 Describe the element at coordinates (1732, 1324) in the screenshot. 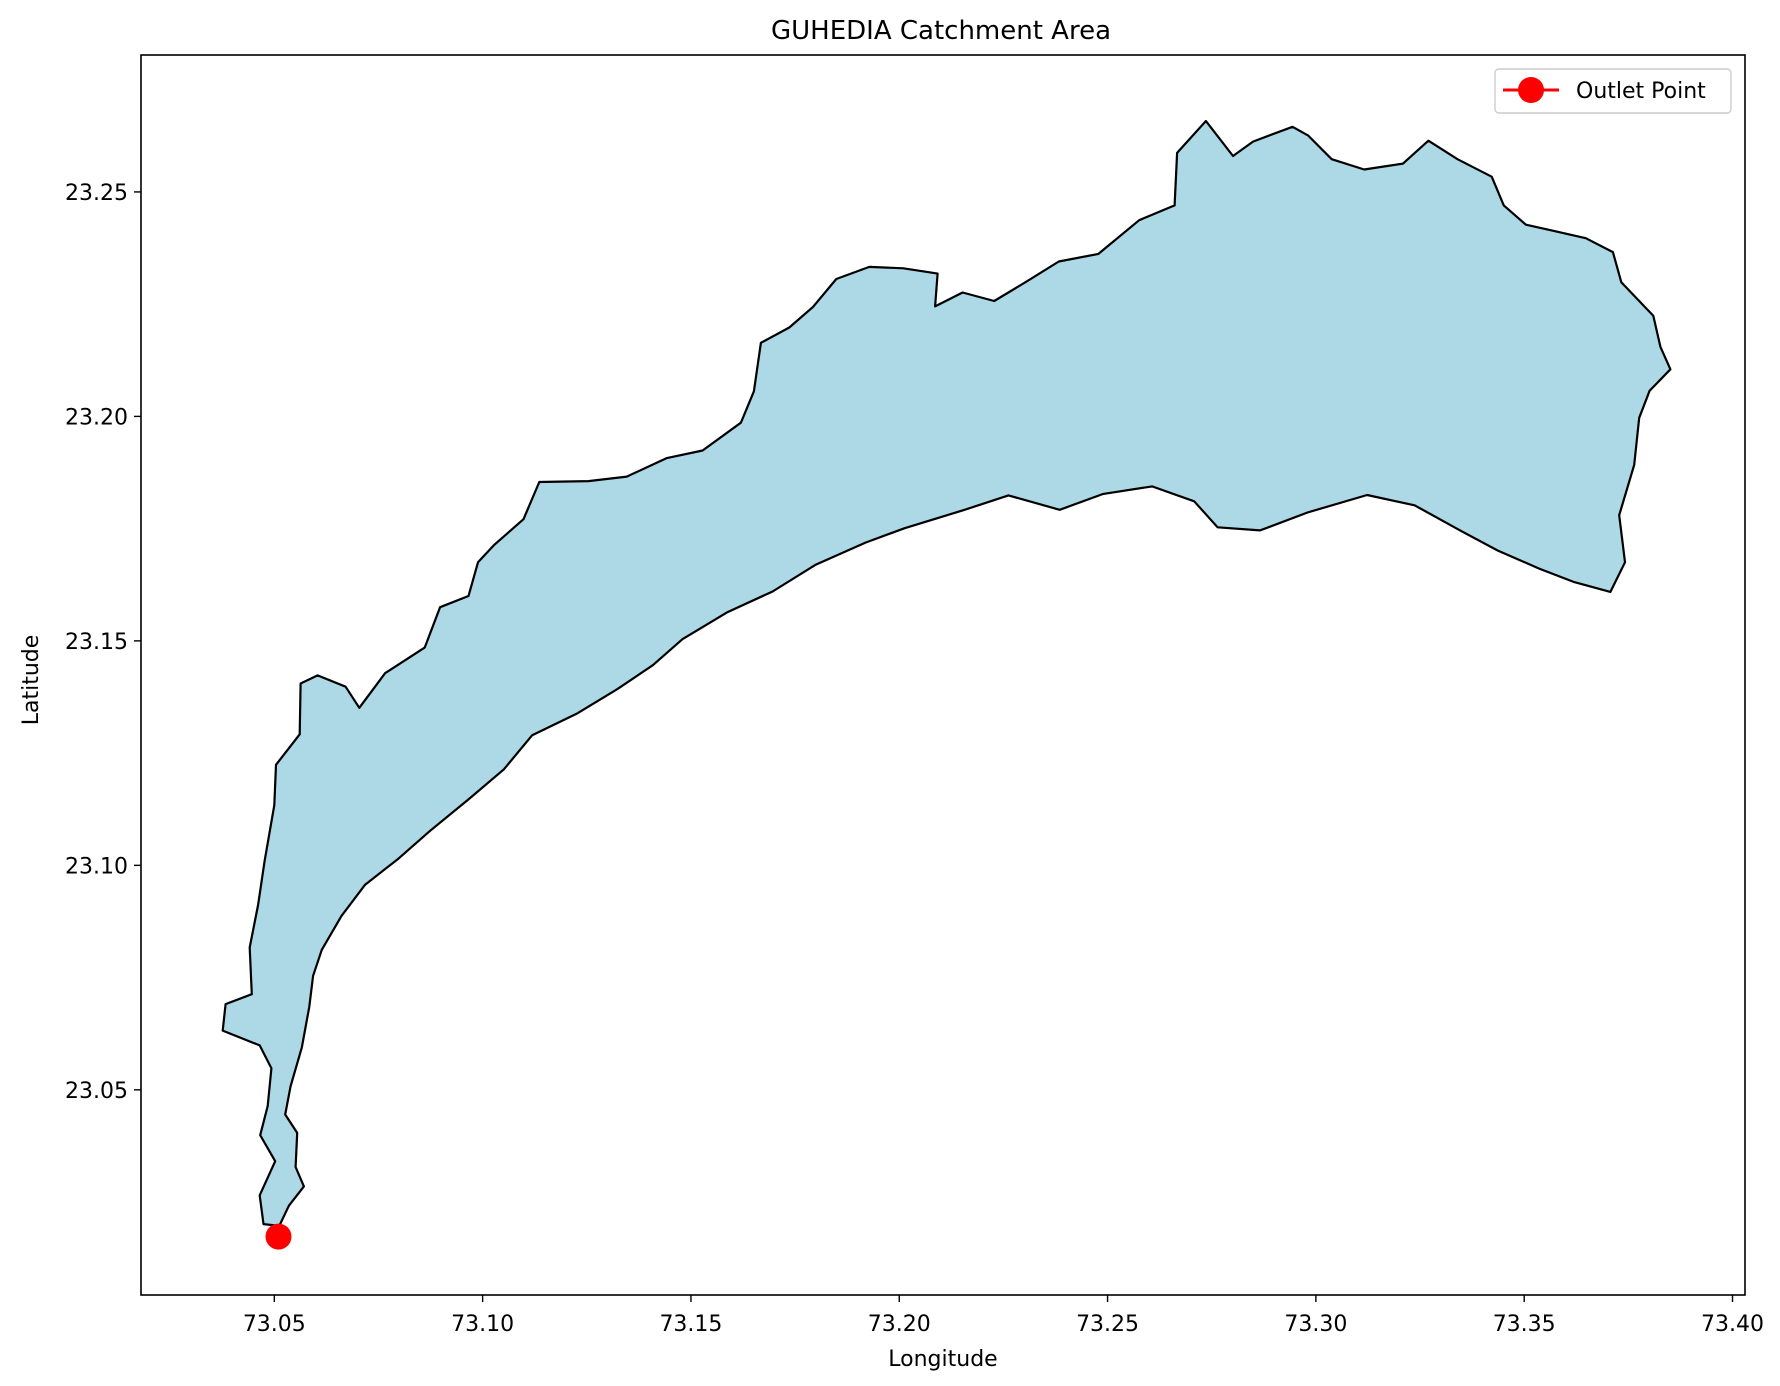

I see `x-tick-label: 73.40` at that location.